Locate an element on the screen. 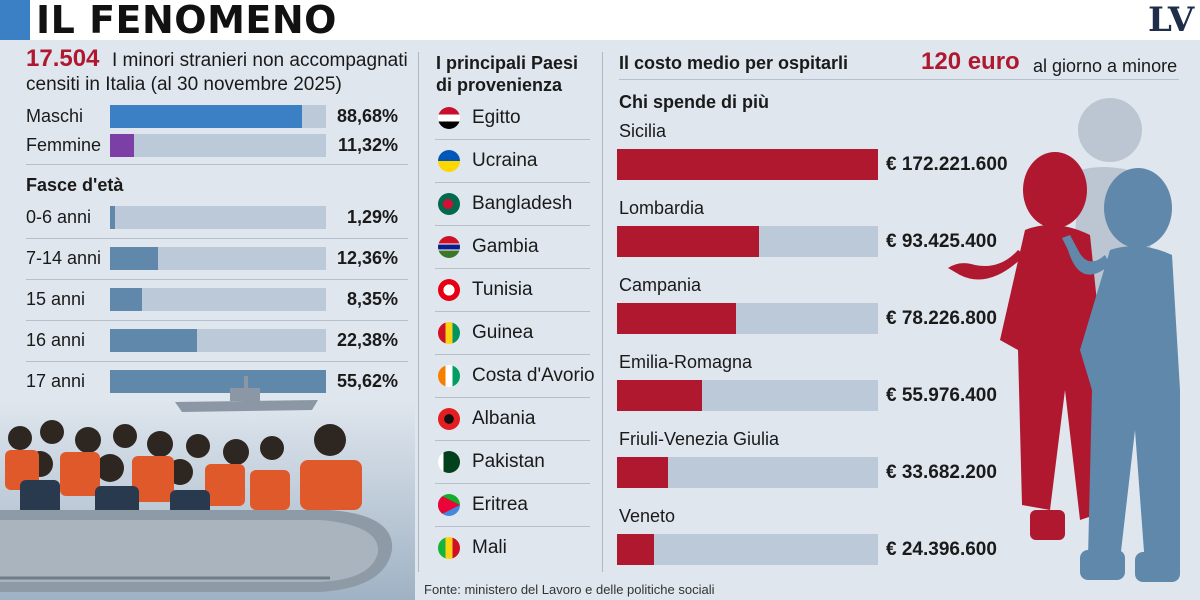 Image resolution: width=1200 pixels, height=600 pixels. region-label: Friuli-Venezia Giulia is located at coordinates (699, 439).